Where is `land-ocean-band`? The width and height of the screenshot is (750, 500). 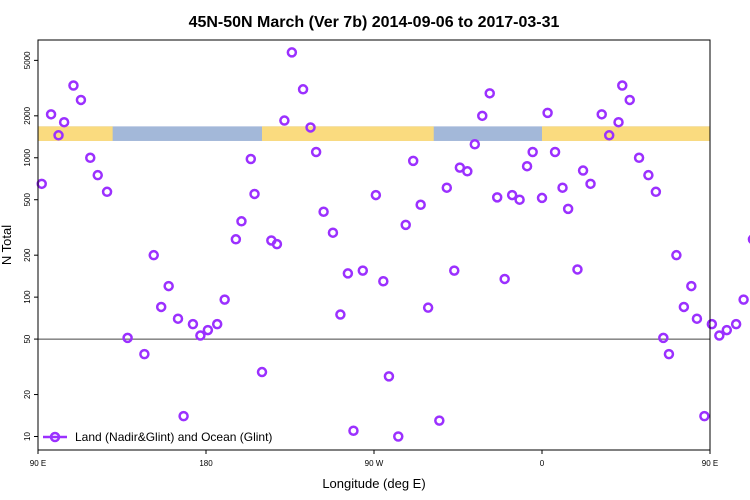
land-ocean-band is located at coordinates (374, 133).